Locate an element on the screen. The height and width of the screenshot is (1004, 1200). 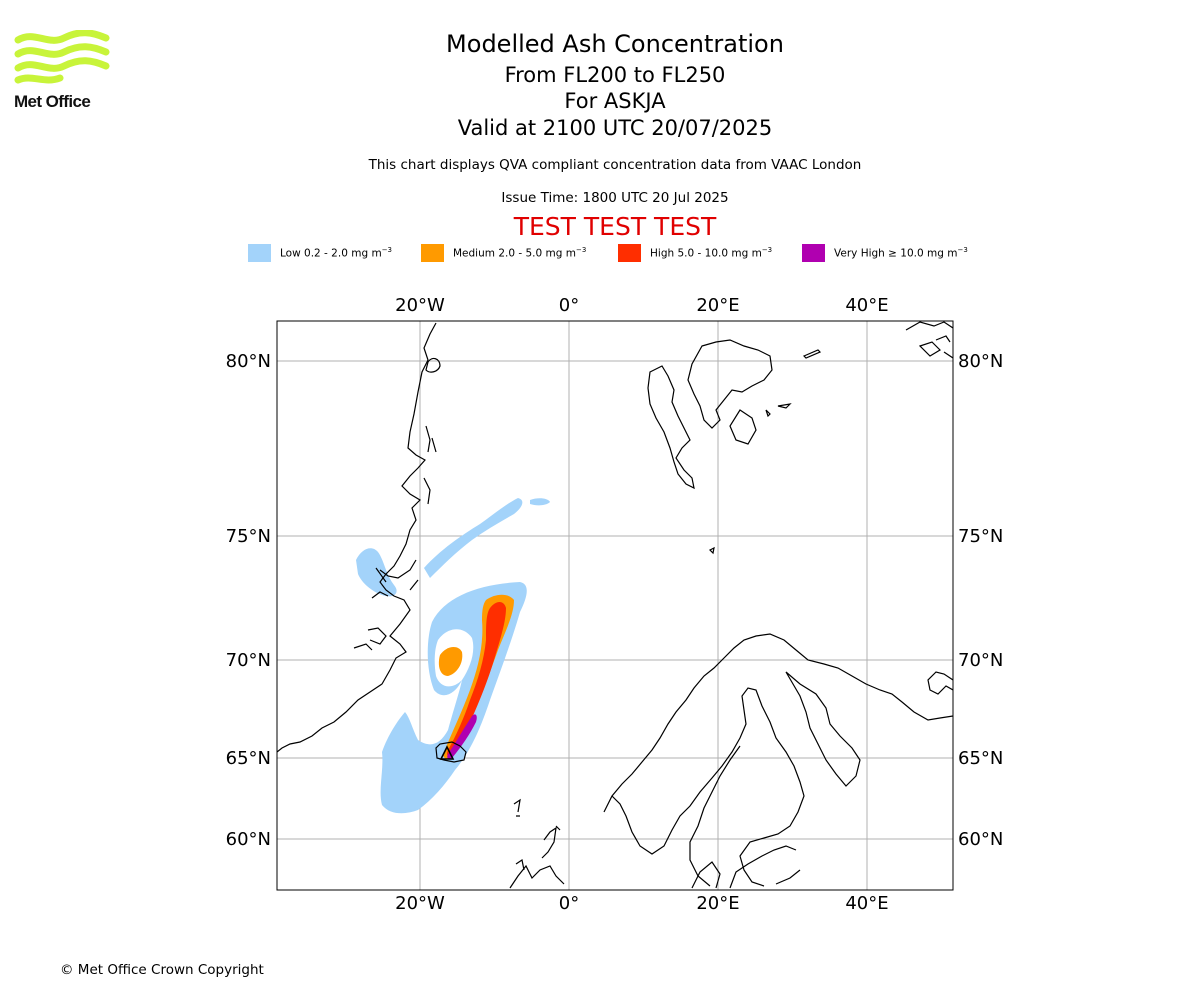
coastline-finland is located at coordinates (823, 729).